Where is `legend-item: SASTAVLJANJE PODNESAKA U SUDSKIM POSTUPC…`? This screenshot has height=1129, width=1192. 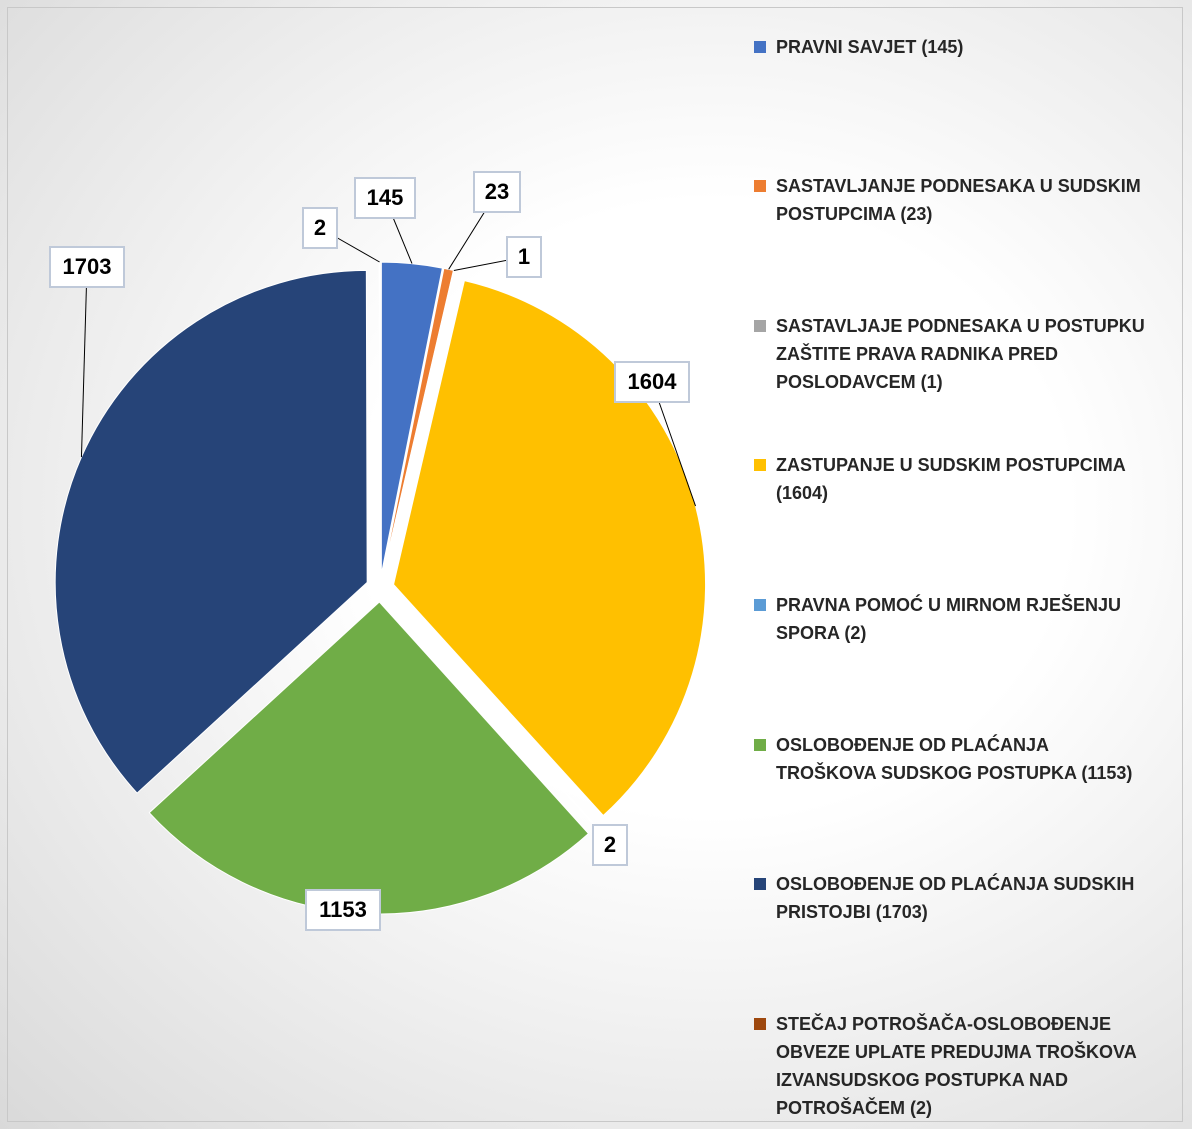
legend-item: SASTAVLJANJE PODNESAKA U SUDSKIM POSTUPC… is located at coordinates (952, 200).